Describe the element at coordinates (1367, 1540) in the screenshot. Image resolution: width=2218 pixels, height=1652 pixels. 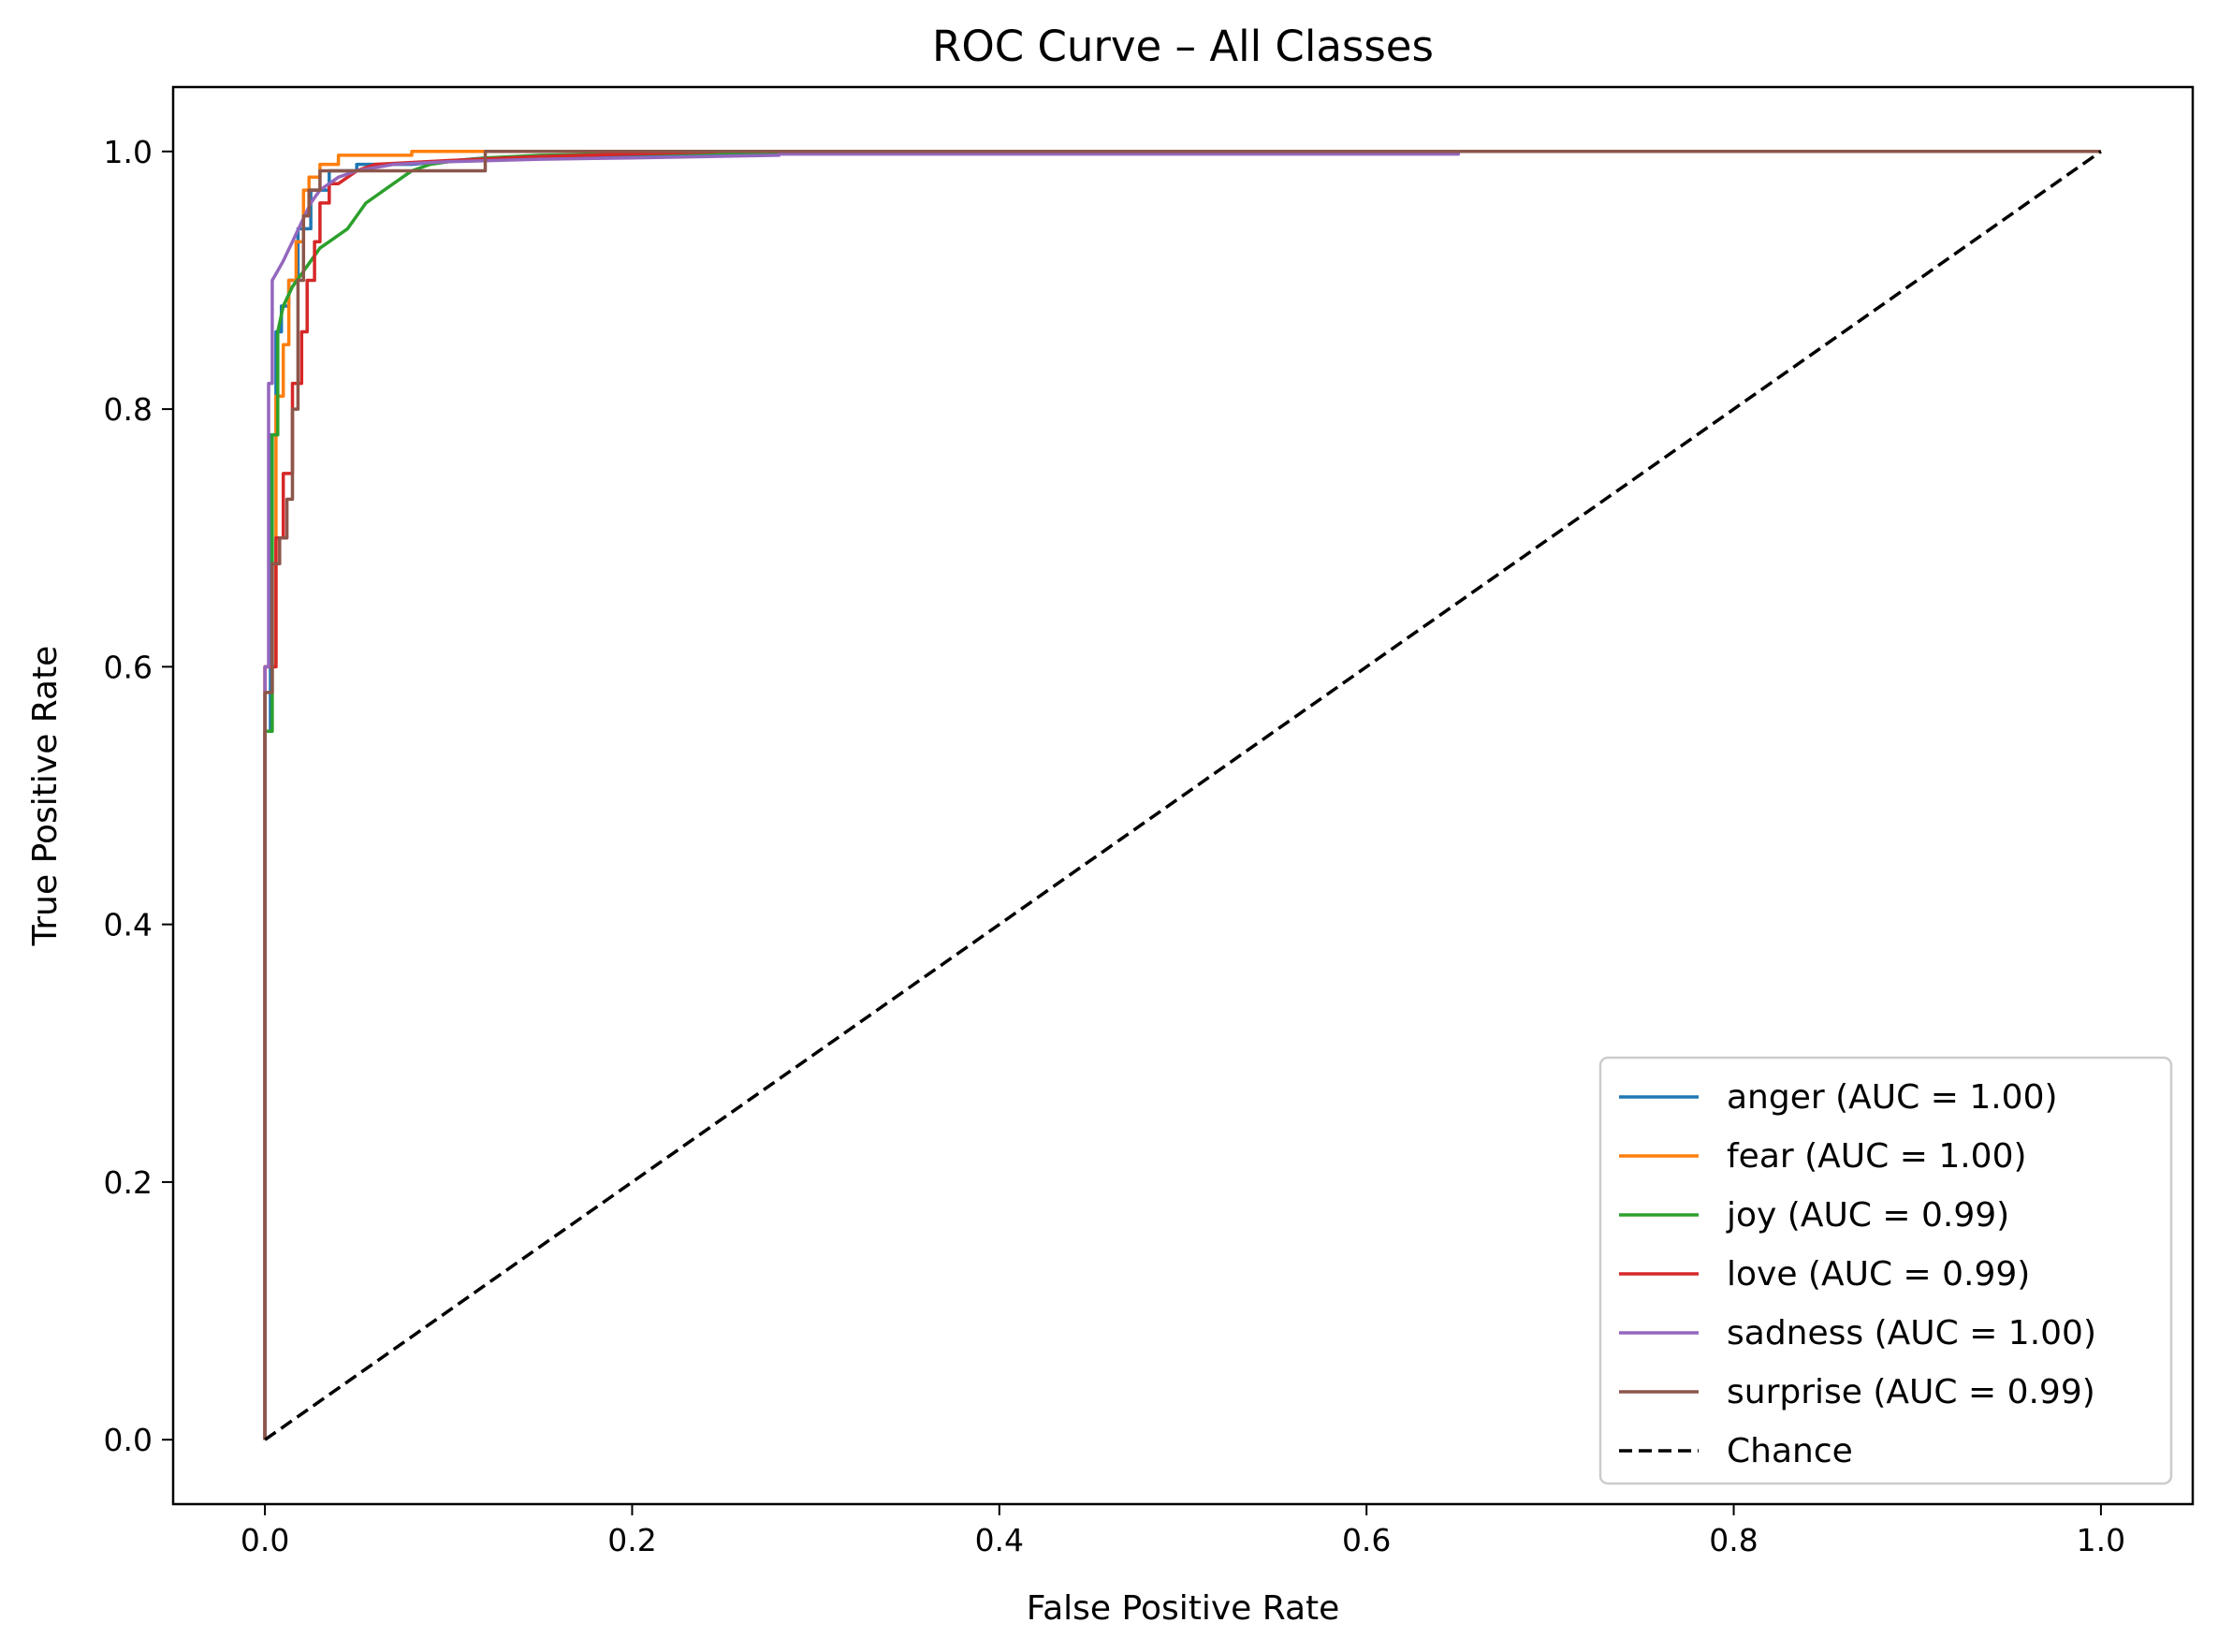
I see `x-tick-label: 0.6` at that location.